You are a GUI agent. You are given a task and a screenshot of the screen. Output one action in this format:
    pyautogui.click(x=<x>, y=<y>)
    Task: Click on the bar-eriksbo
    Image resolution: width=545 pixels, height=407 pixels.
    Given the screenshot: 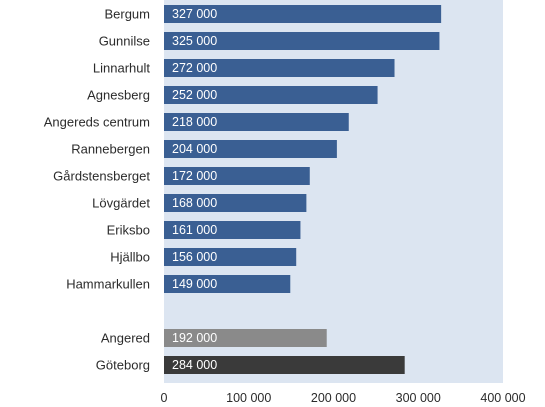 What is the action you would take?
    pyautogui.click(x=232, y=230)
    